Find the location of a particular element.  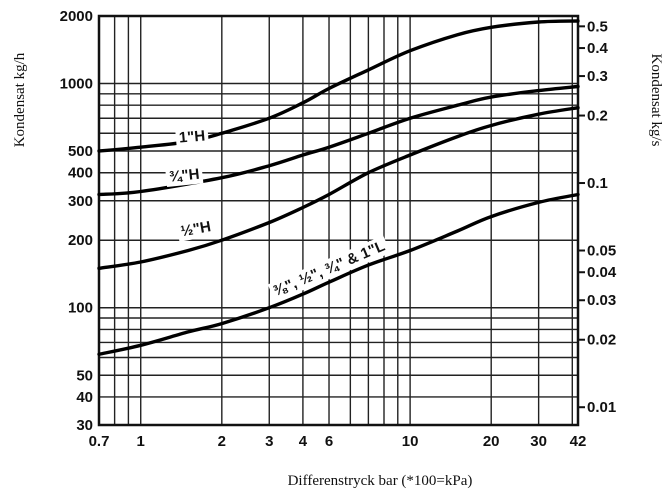

y2-tick-label: 0.04 is located at coordinates (602, 272).